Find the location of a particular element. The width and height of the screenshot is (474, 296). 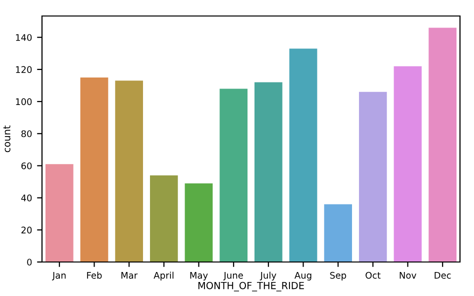

x-tick-label: June is located at coordinates (233, 276).